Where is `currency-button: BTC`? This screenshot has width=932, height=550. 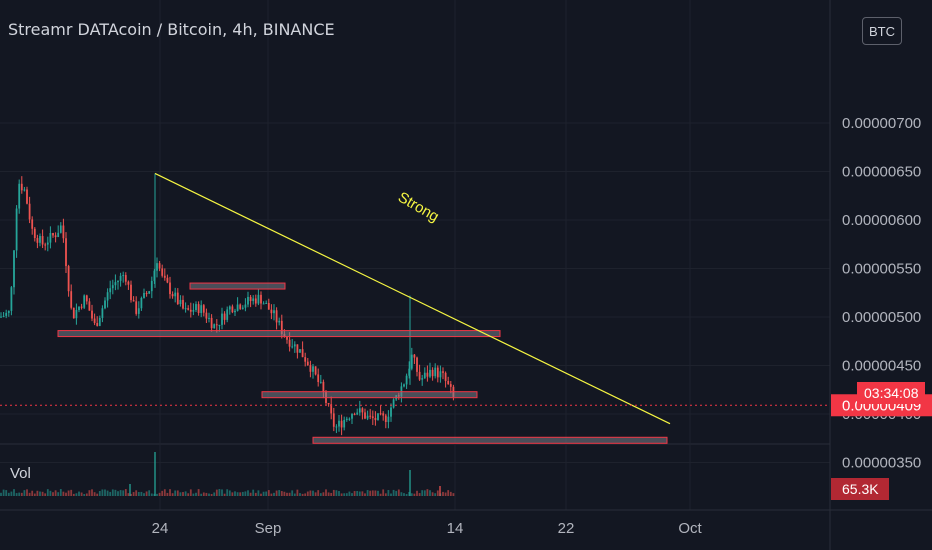
currency-button: BTC is located at coordinates (882, 31).